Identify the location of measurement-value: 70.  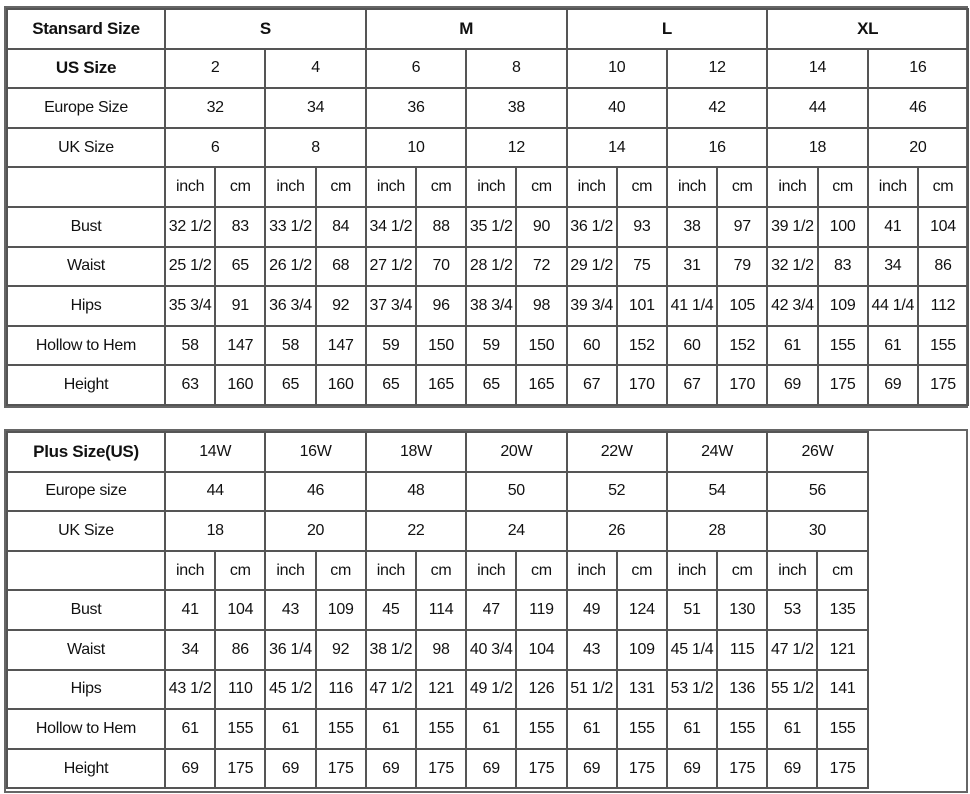
(441, 266).